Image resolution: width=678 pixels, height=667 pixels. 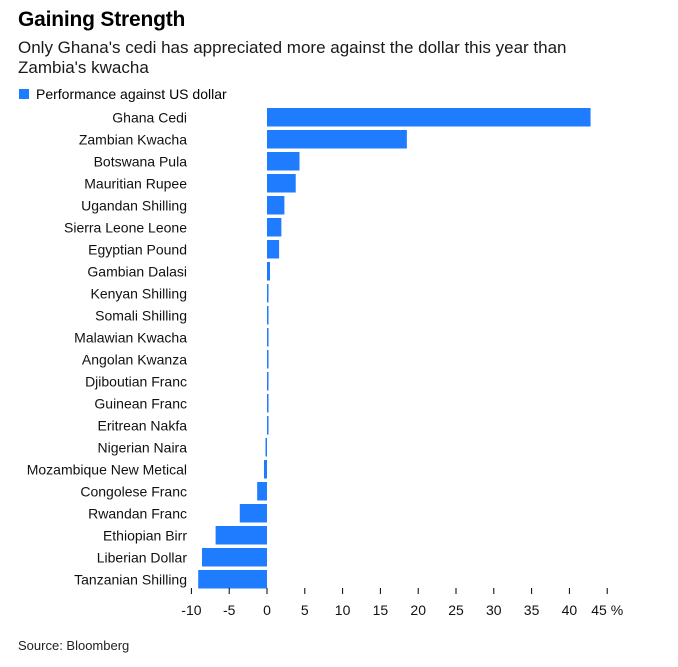 What do you see at coordinates (149, 117) in the screenshot?
I see `category-label: Ghana Cedi` at bounding box center [149, 117].